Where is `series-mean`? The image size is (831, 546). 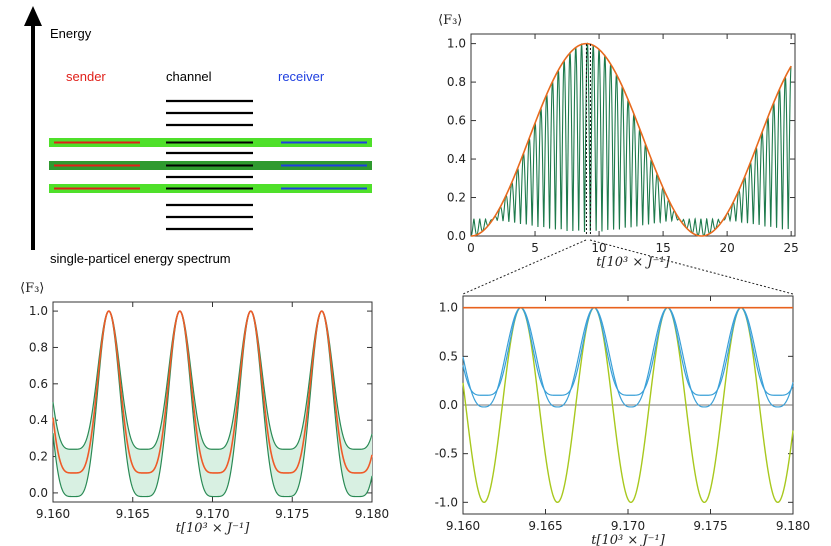
series-mean is located at coordinates (212, 392).